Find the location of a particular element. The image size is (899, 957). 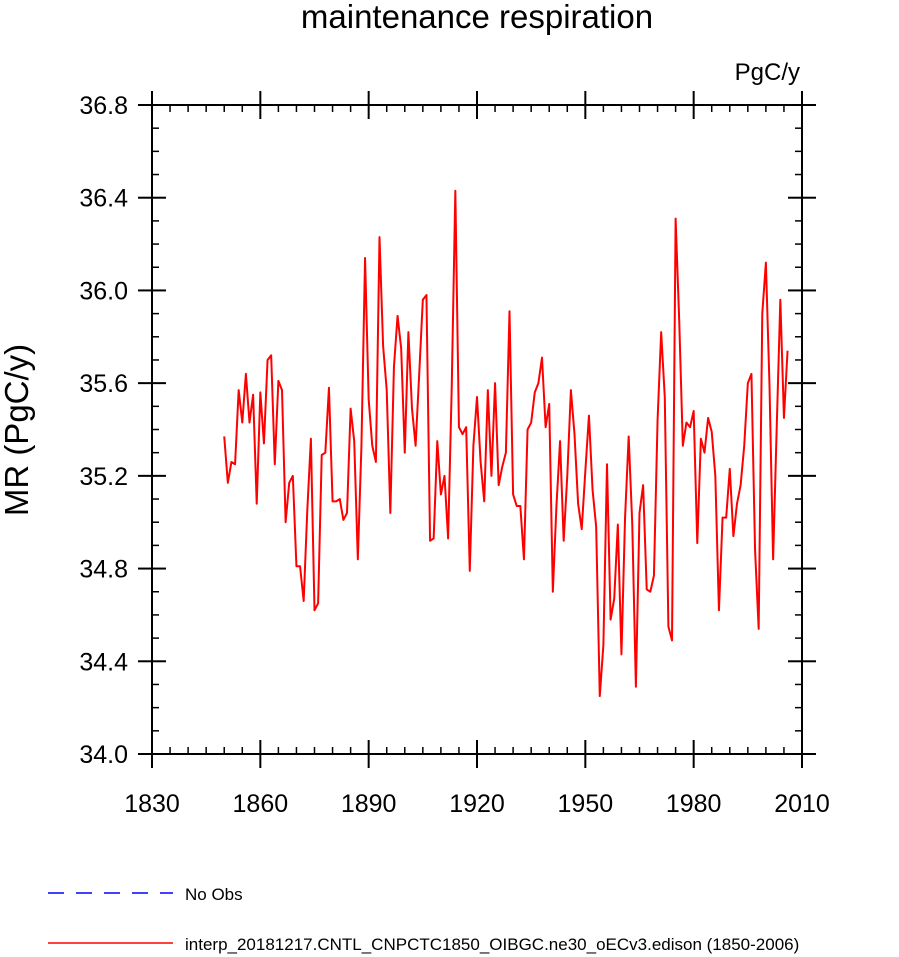

y-tick-label: 34.4 is located at coordinates (103, 662).